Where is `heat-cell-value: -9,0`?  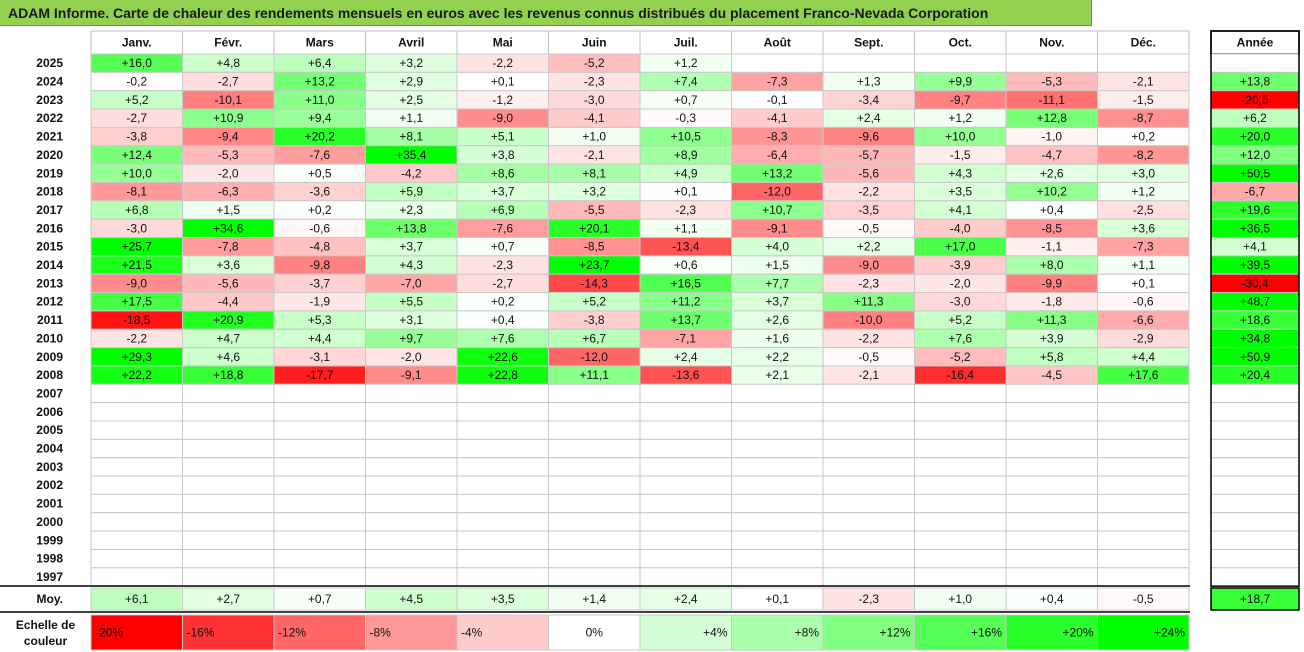 heat-cell-value: -9,0 is located at coordinates (868, 265).